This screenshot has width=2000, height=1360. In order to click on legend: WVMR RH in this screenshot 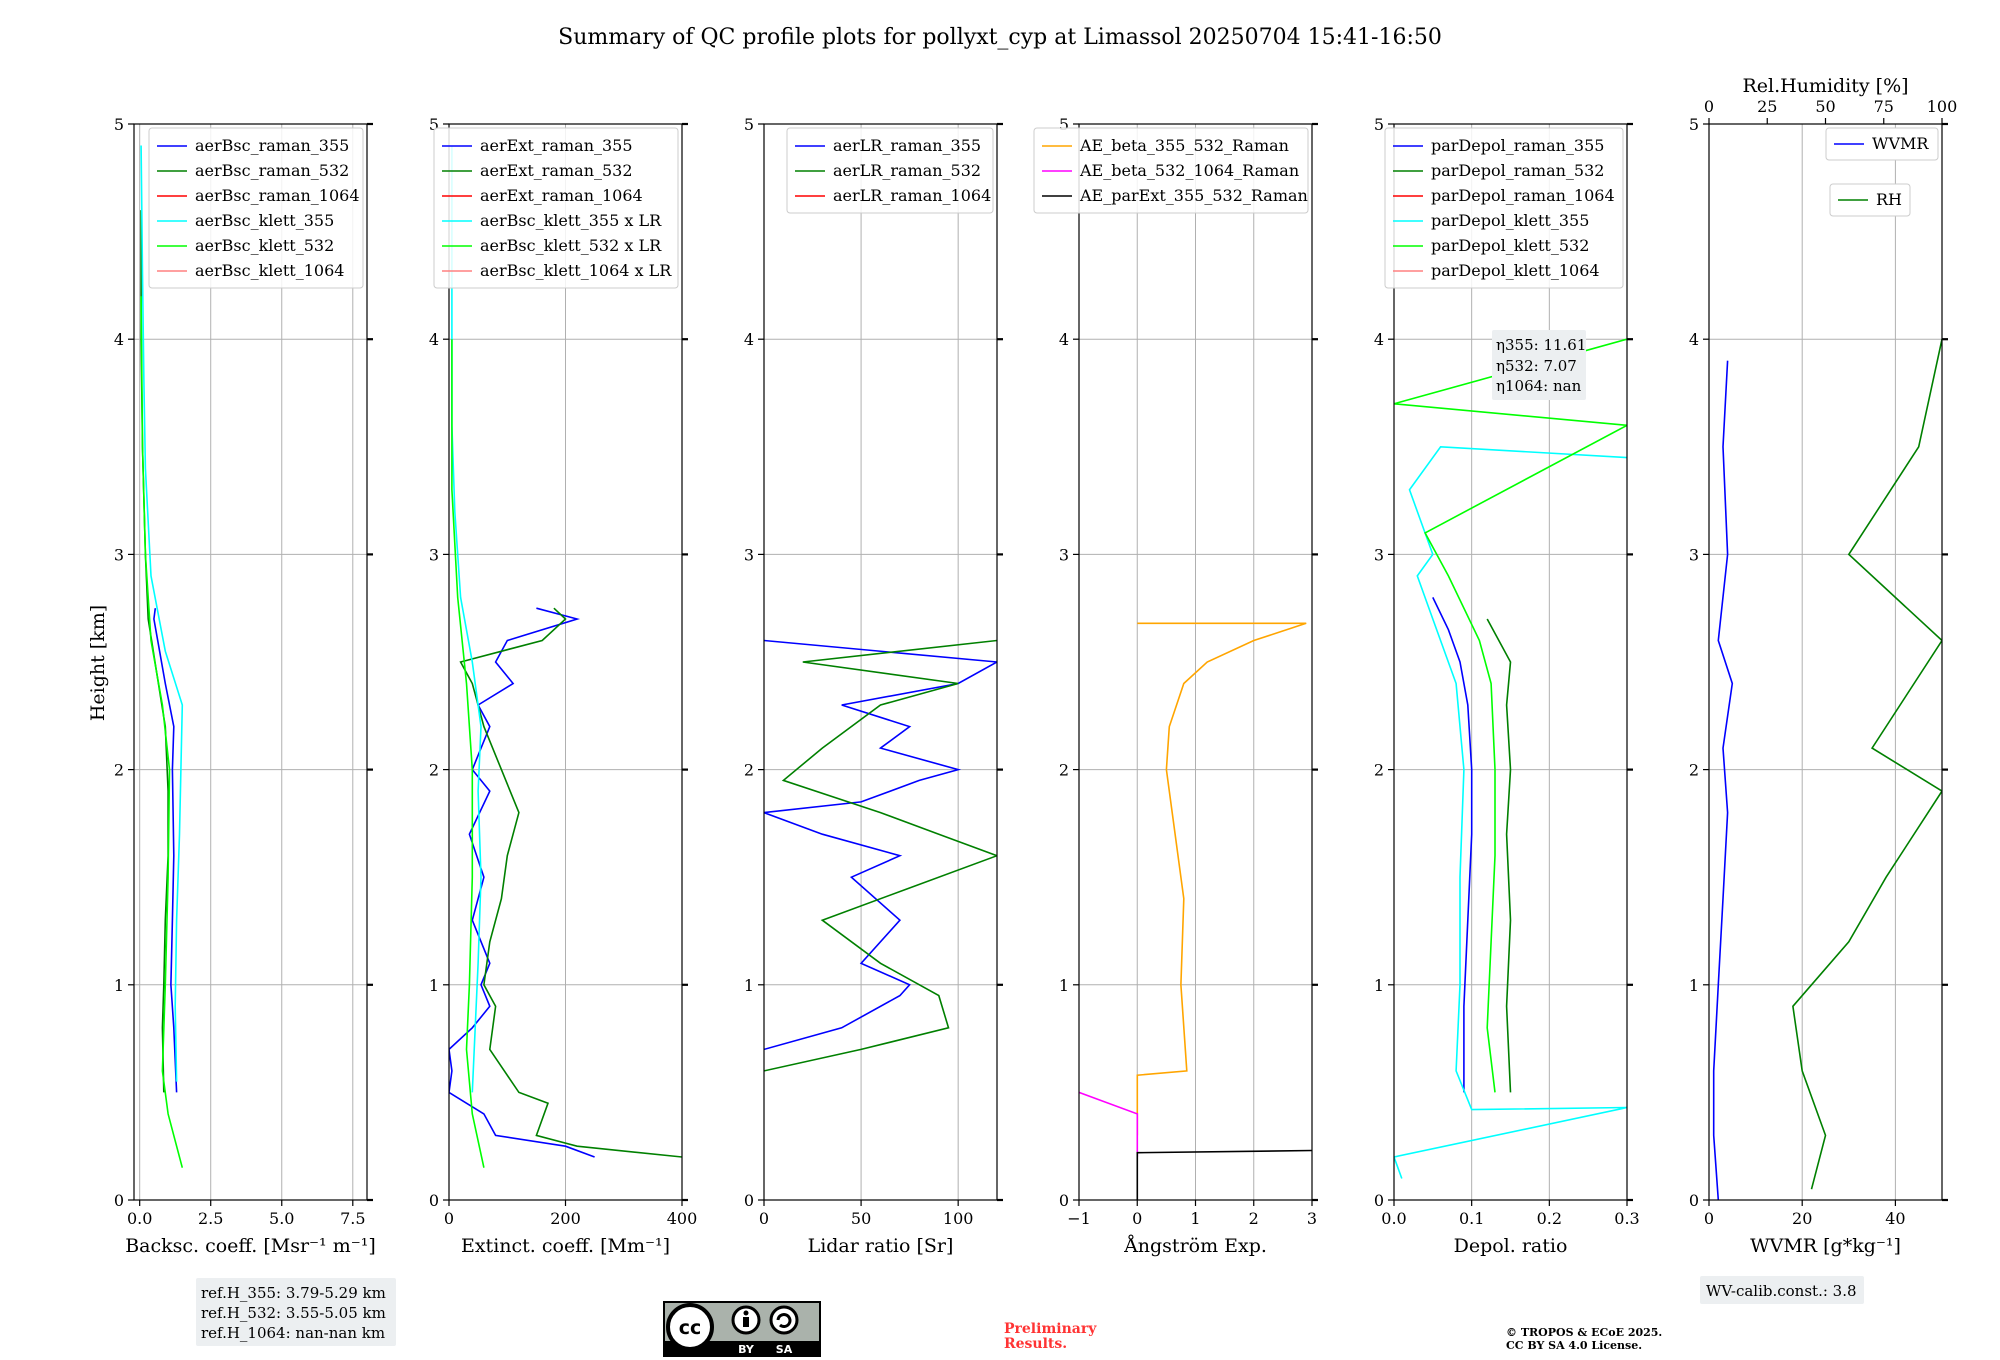, I will do `click(1882, 172)`.